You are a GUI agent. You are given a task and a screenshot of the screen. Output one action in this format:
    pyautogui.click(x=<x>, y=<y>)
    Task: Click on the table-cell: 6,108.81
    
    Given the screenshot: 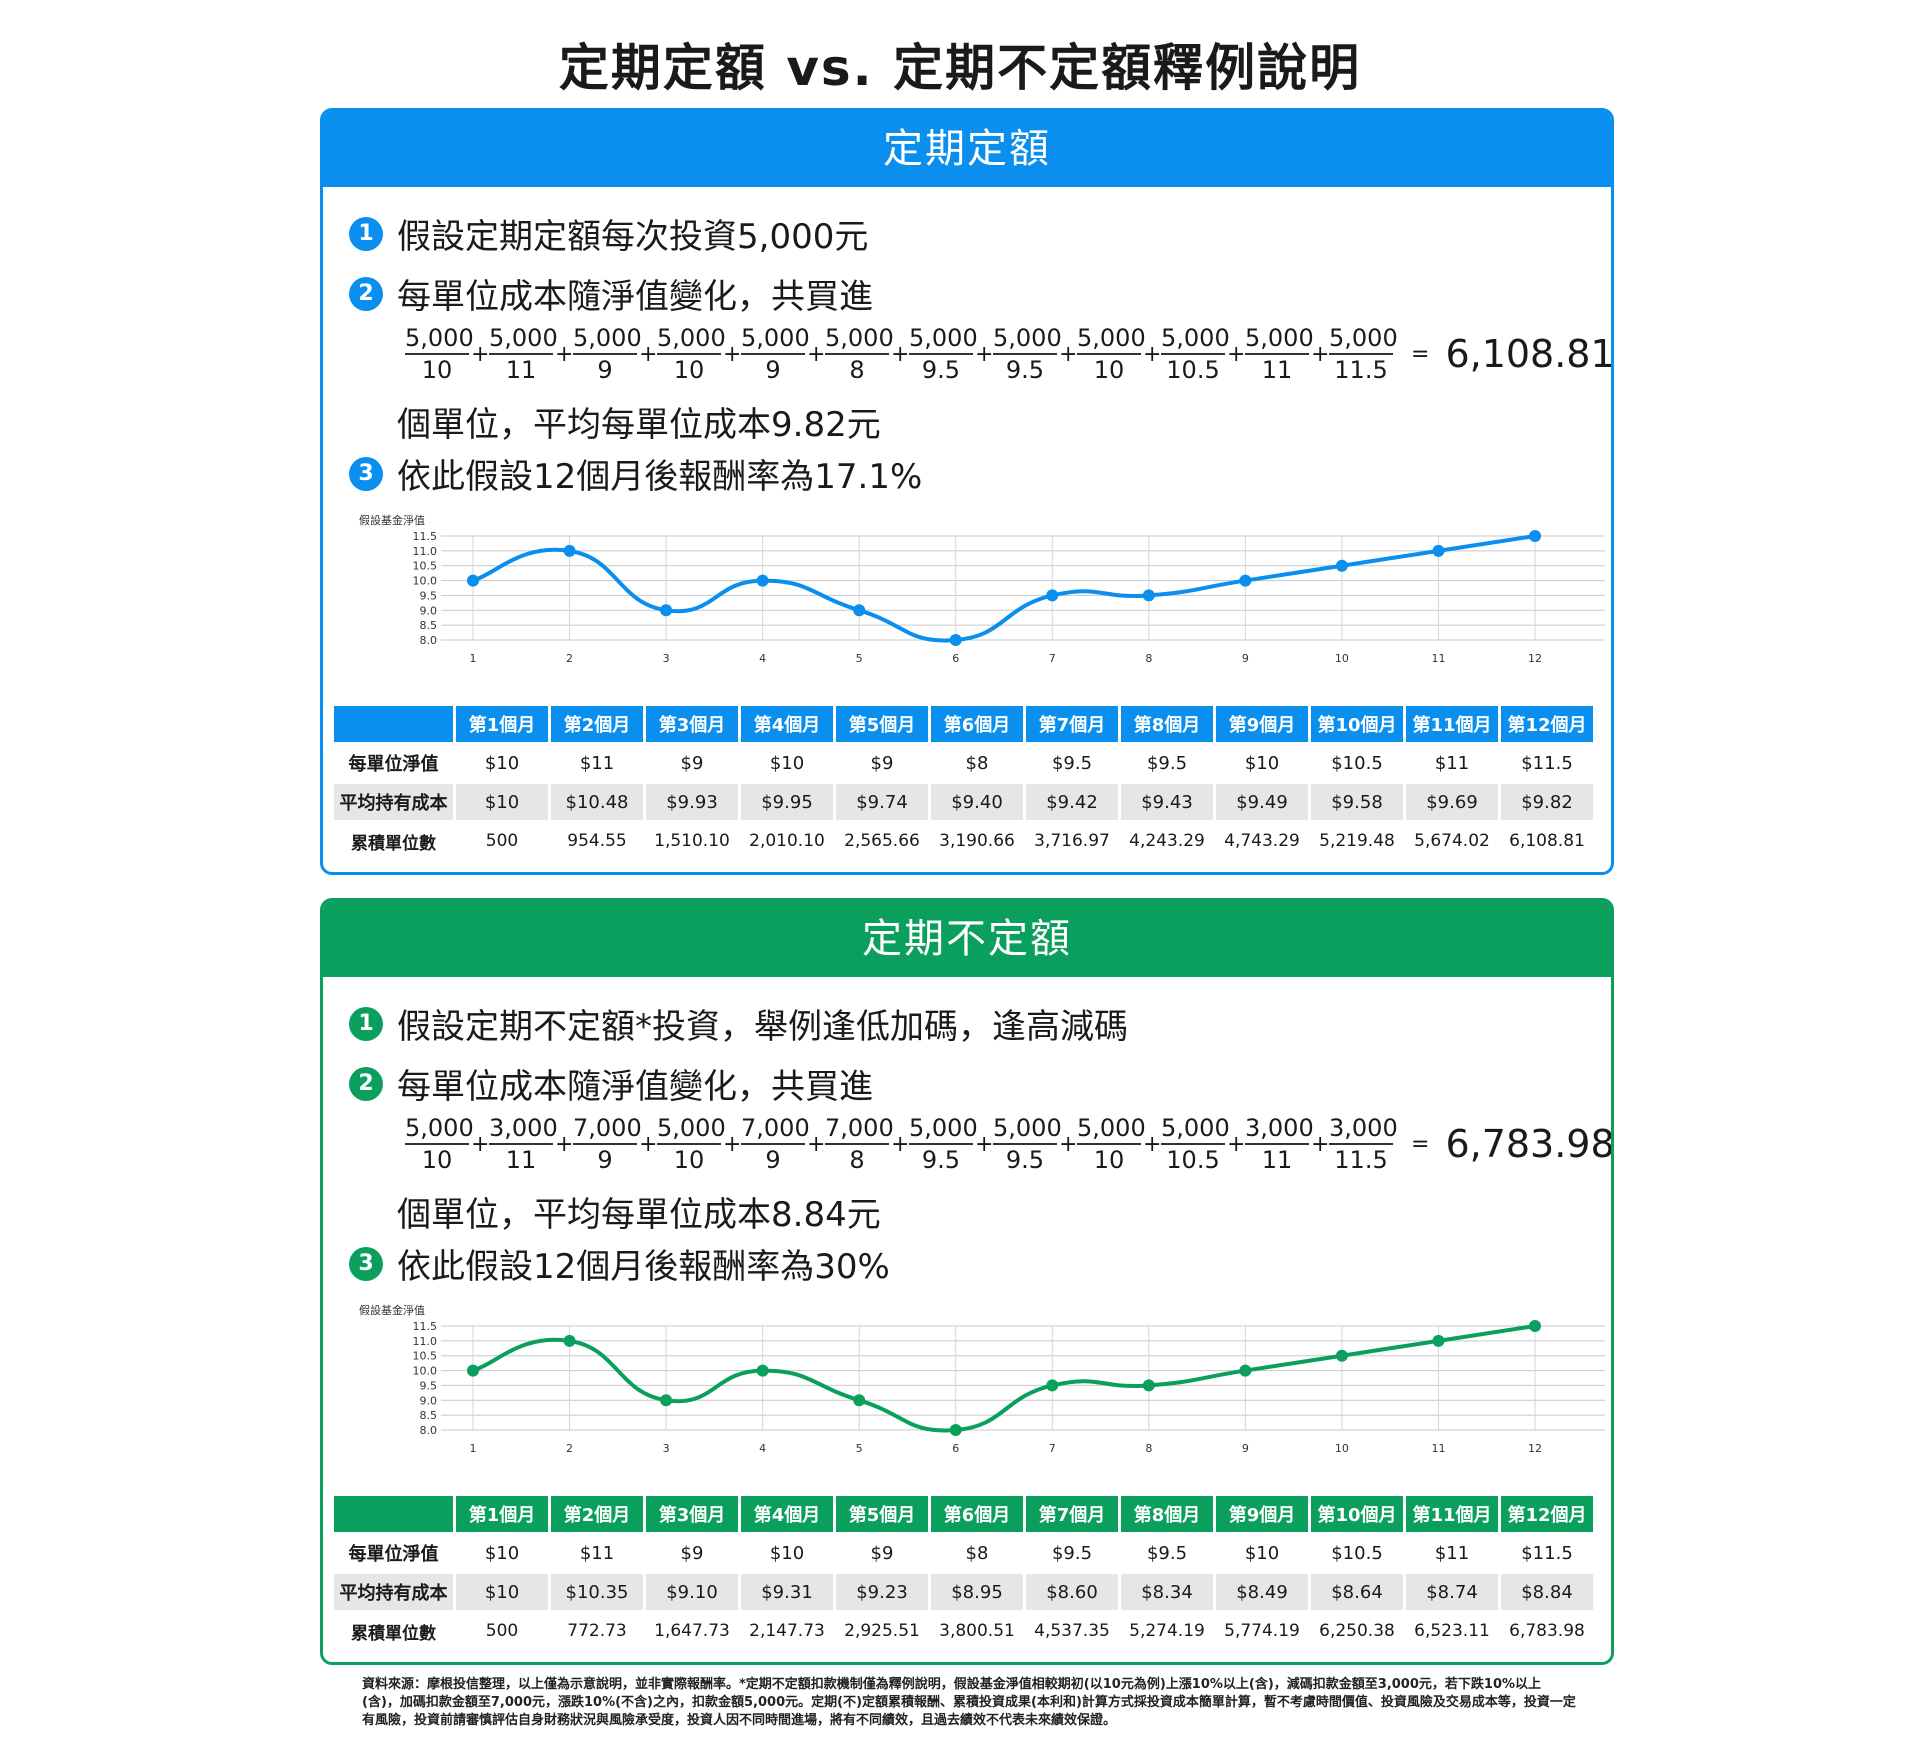 What is the action you would take?
    pyautogui.click(x=1547, y=841)
    